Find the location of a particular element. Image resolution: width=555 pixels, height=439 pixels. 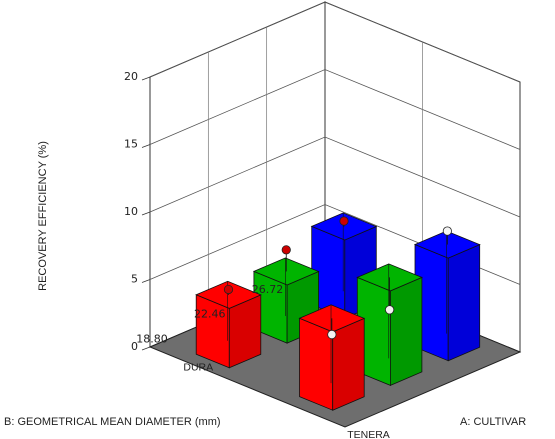

y-tick-label: 18.80 is located at coordinates (152, 338).